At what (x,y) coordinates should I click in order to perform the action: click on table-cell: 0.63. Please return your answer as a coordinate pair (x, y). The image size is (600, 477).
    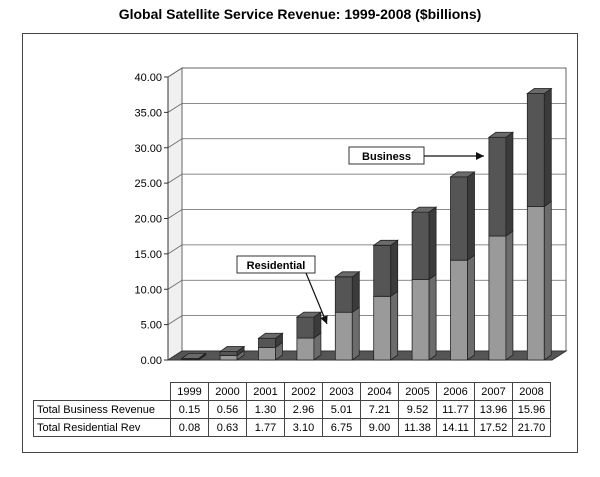
    Looking at the image, I should click on (227, 427).